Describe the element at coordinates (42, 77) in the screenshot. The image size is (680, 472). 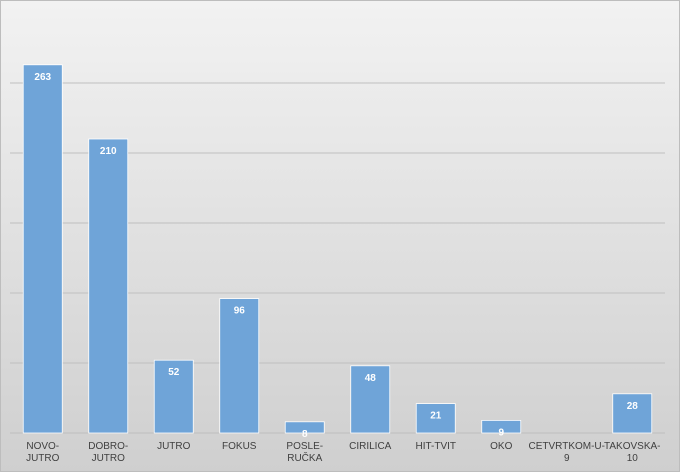
I see `value-label: 263` at that location.